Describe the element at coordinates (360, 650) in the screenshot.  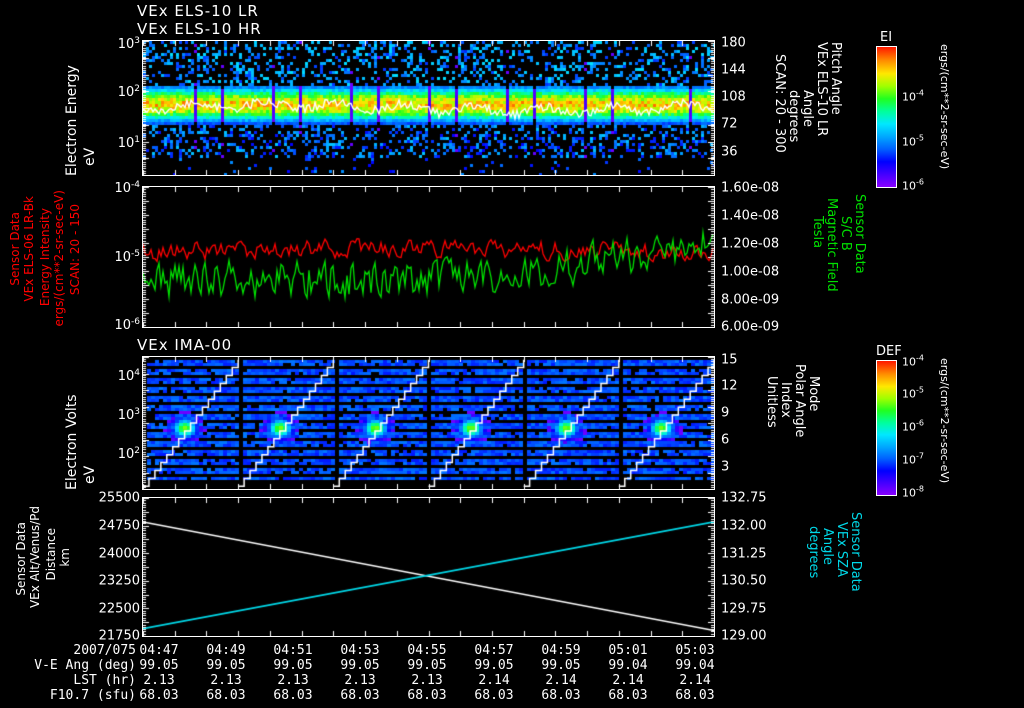
I see `table-cell-time-3: 04:53` at that location.